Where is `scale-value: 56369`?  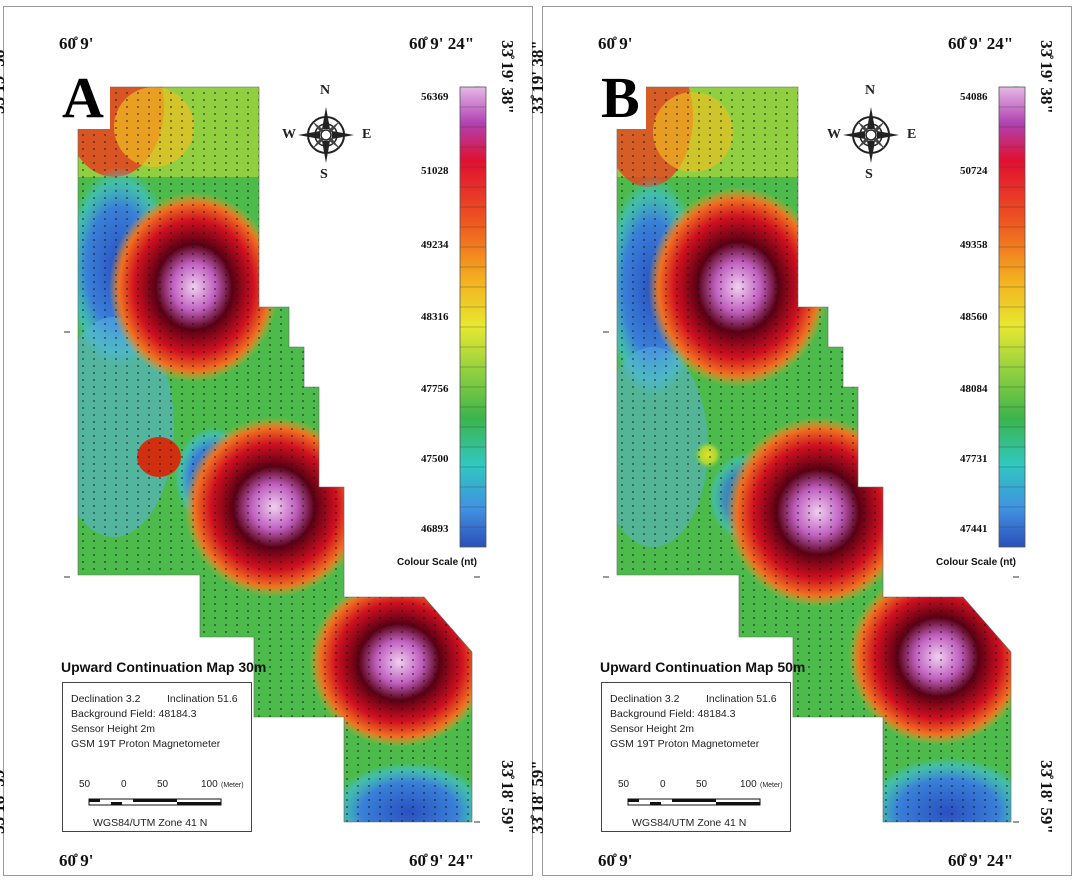 scale-value: 56369 is located at coordinates (435, 97).